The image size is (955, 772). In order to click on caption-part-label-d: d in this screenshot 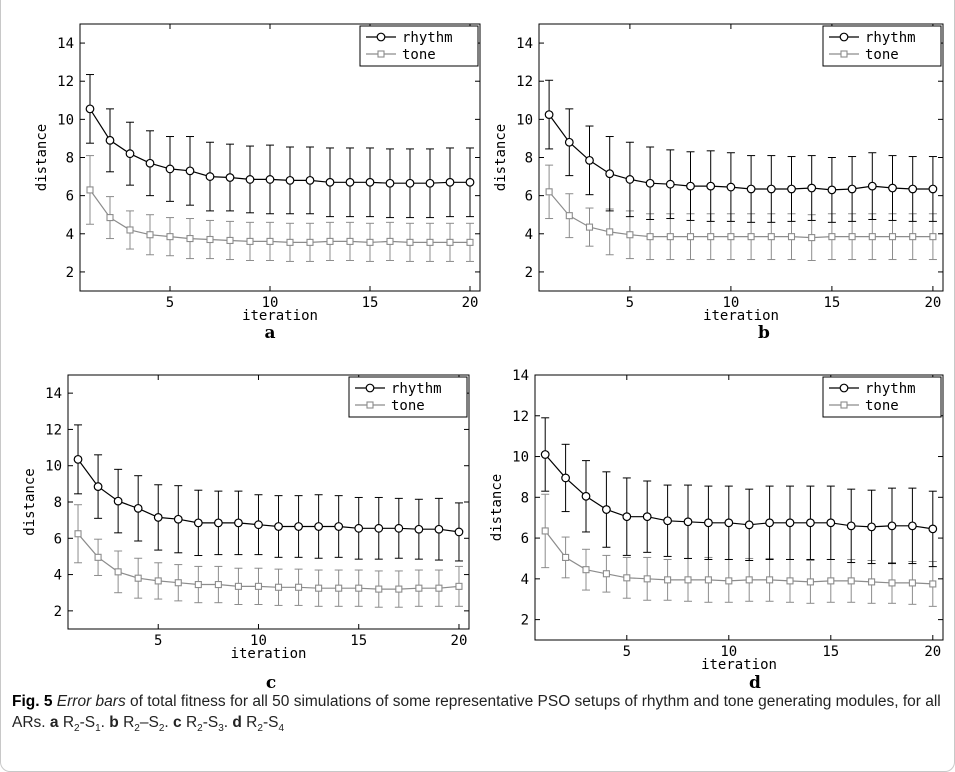, I will do `click(239, 722)`.